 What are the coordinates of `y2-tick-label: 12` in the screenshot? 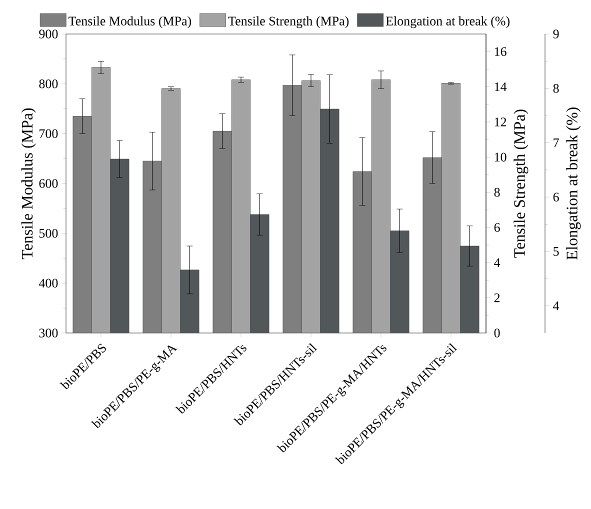 It's located at (500, 122).